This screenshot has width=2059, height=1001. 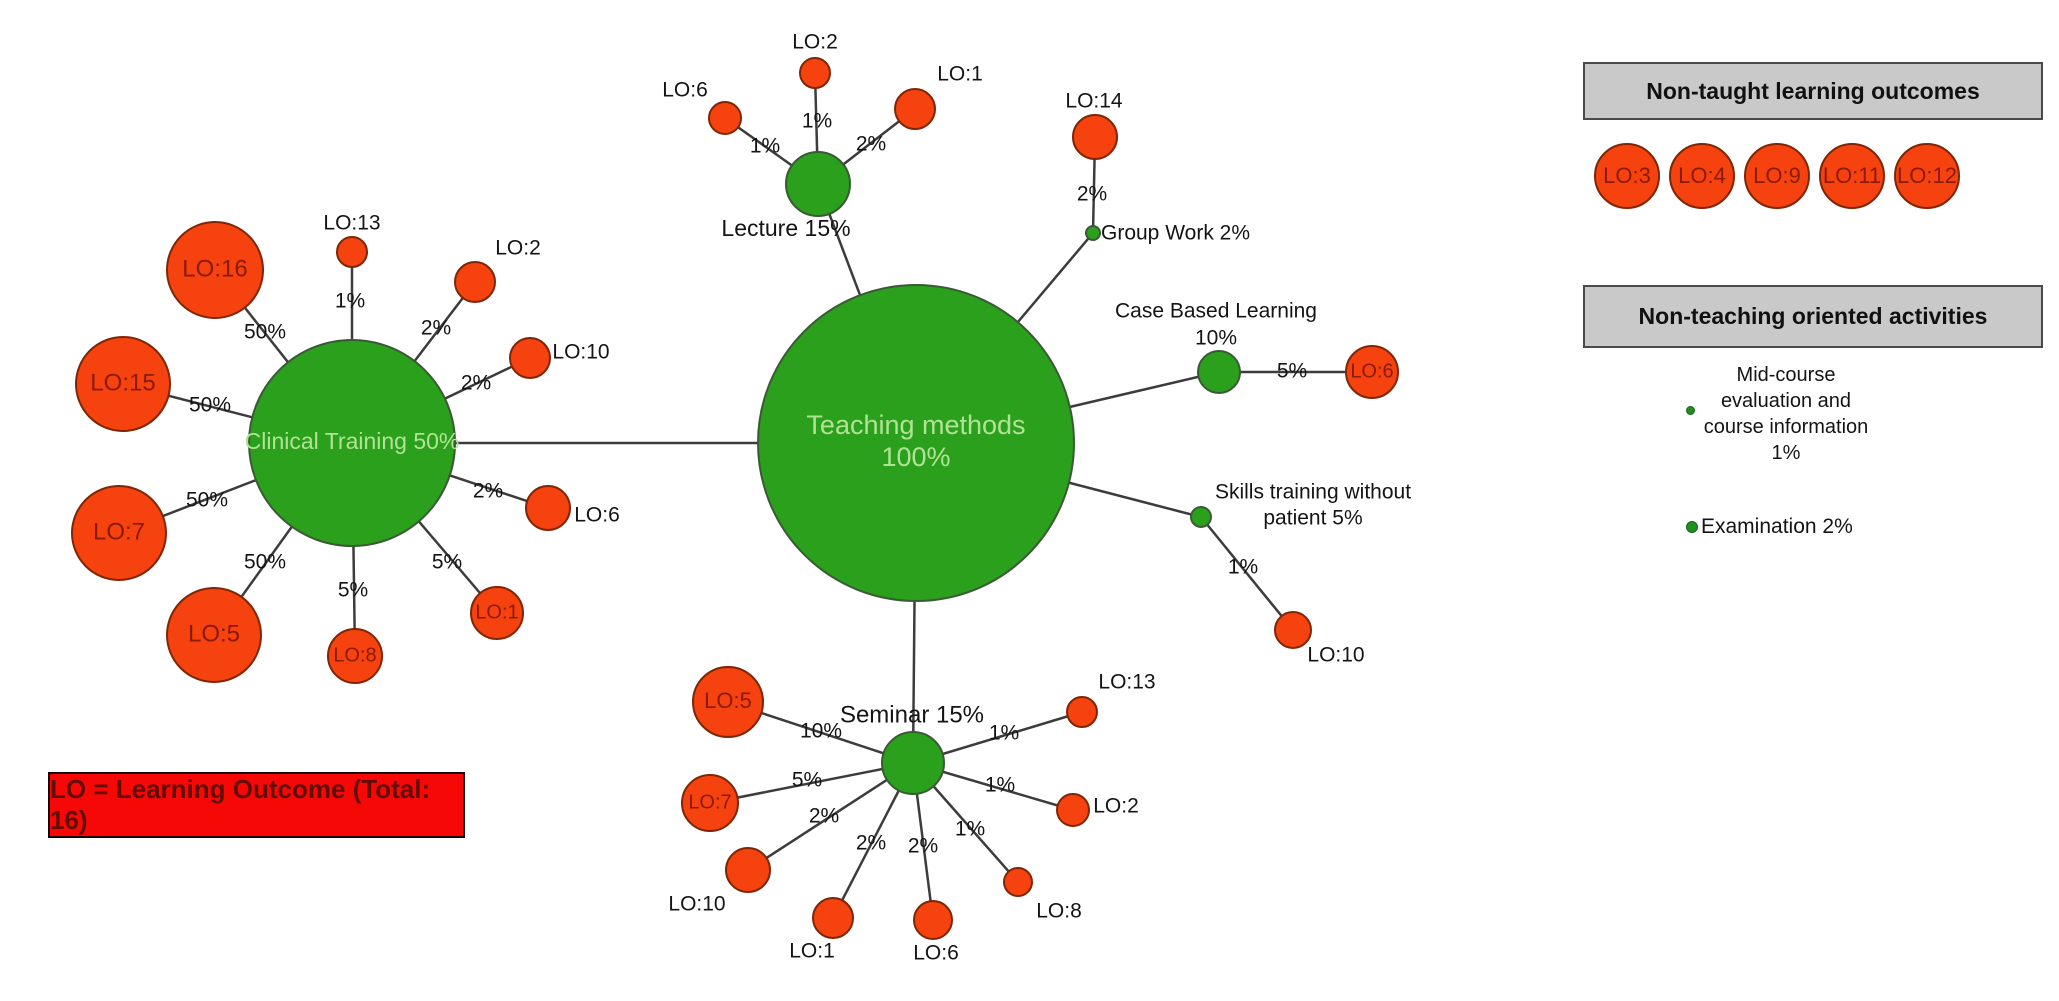 What do you see at coordinates (265, 562) in the screenshot?
I see `edge-clinical-cl_lo5-percent: 50%` at bounding box center [265, 562].